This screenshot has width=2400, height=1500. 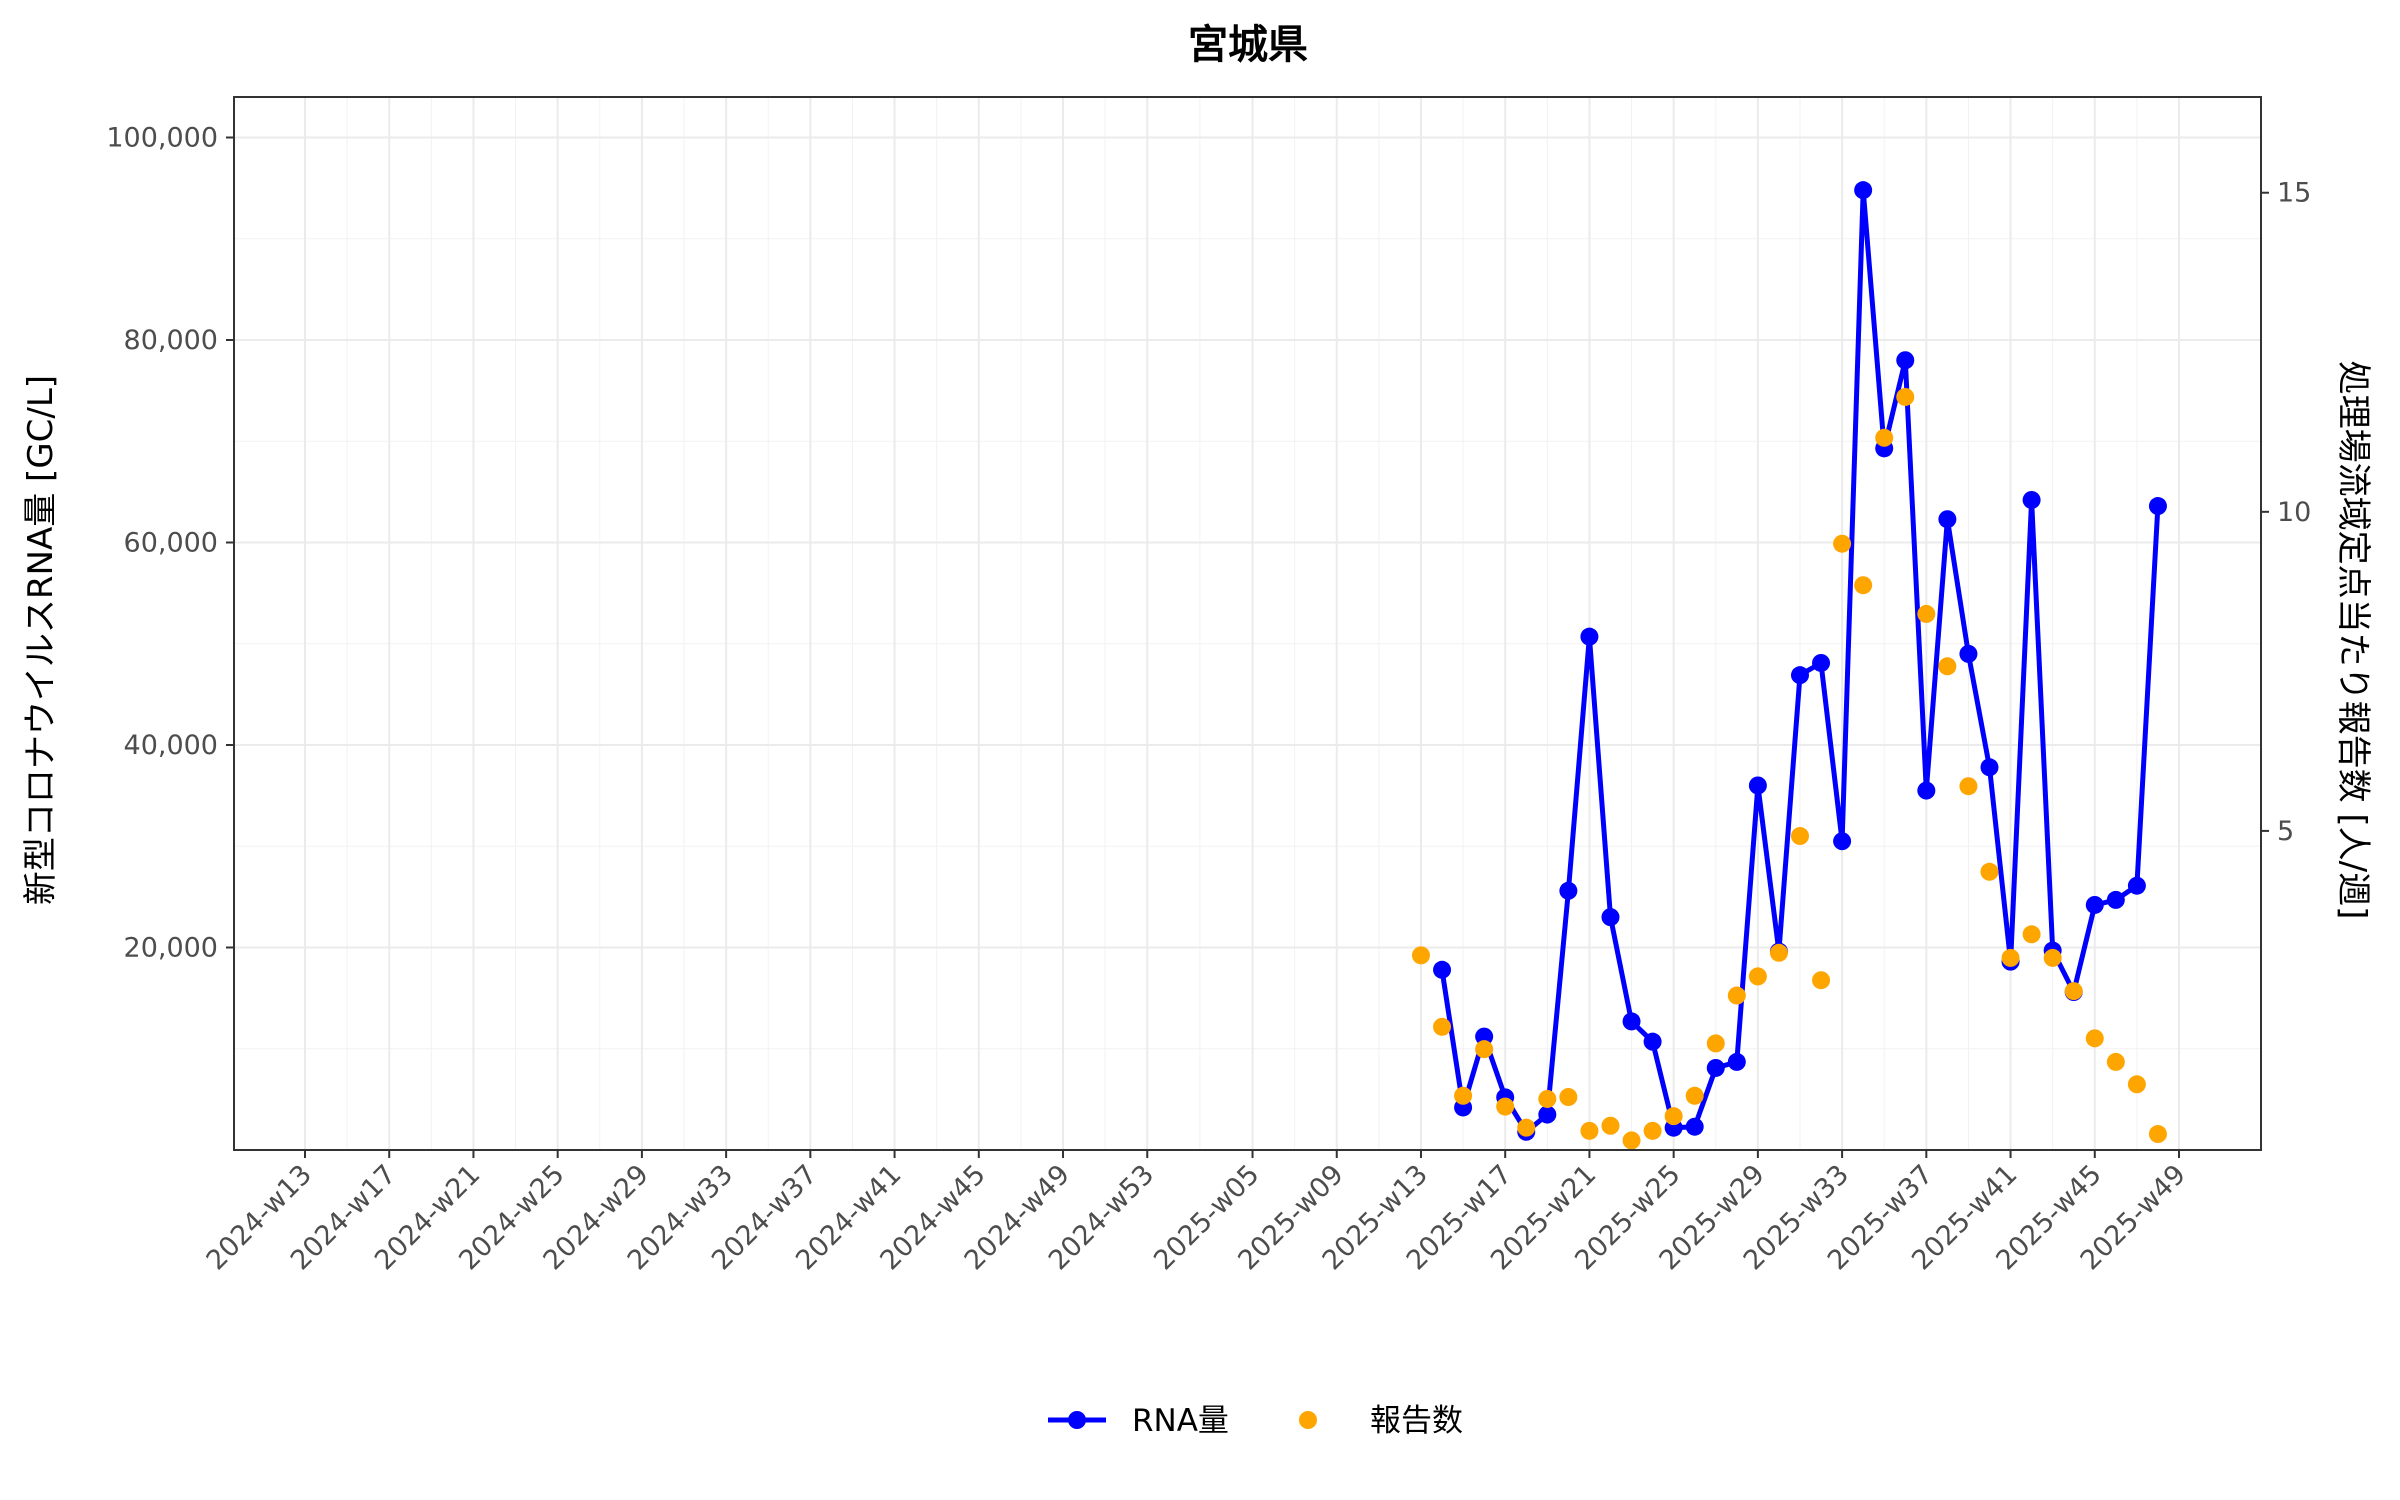 What do you see at coordinates (171, 948) in the screenshot?
I see `y-left-tick-label: 20,000` at bounding box center [171, 948].